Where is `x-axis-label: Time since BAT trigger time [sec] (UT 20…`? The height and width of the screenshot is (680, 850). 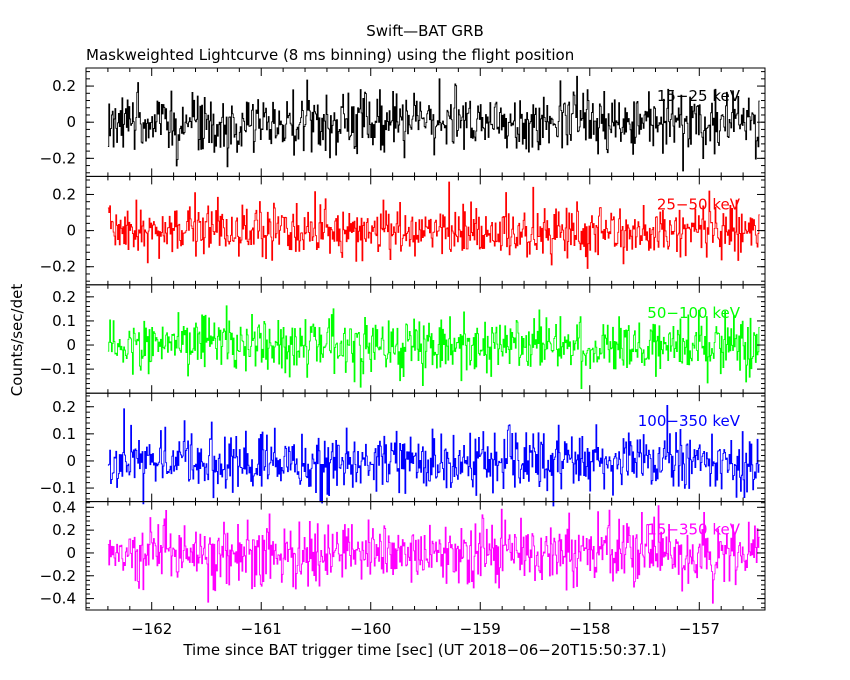
x-axis-label: Time since BAT trigger time [sec] (UT 20… is located at coordinates (424, 650).